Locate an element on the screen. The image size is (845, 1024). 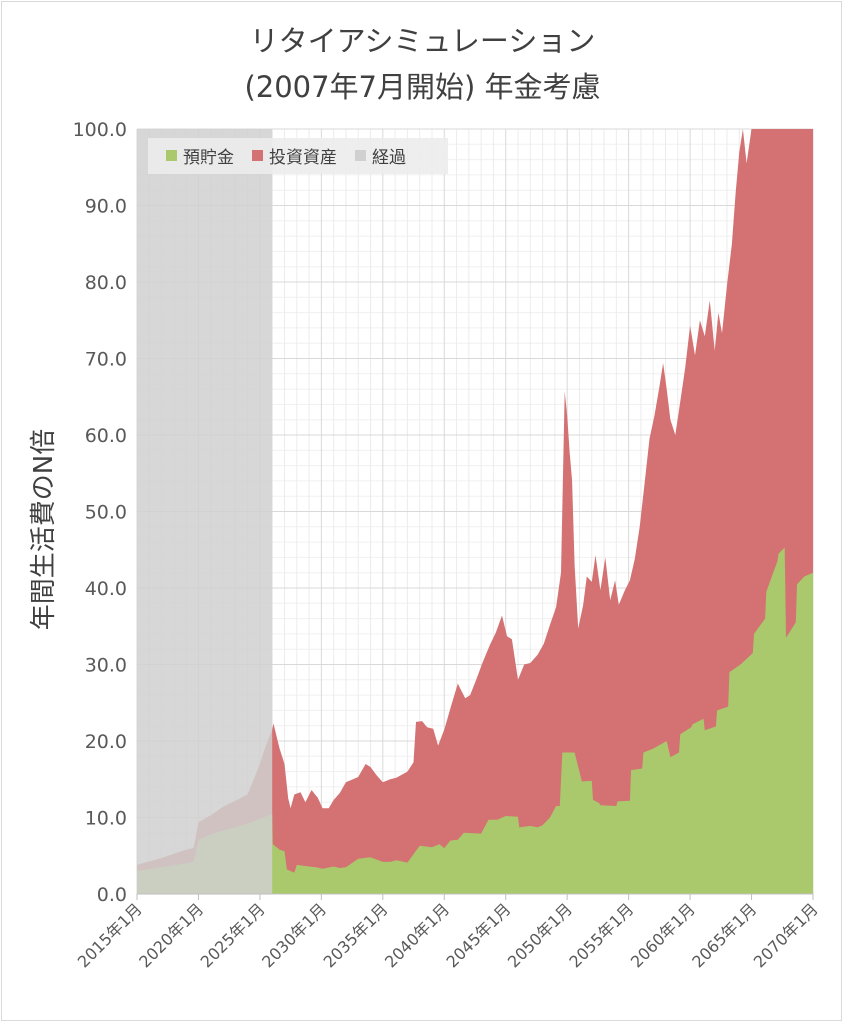
y-tick-label: 70.0 is located at coordinates (106, 360).